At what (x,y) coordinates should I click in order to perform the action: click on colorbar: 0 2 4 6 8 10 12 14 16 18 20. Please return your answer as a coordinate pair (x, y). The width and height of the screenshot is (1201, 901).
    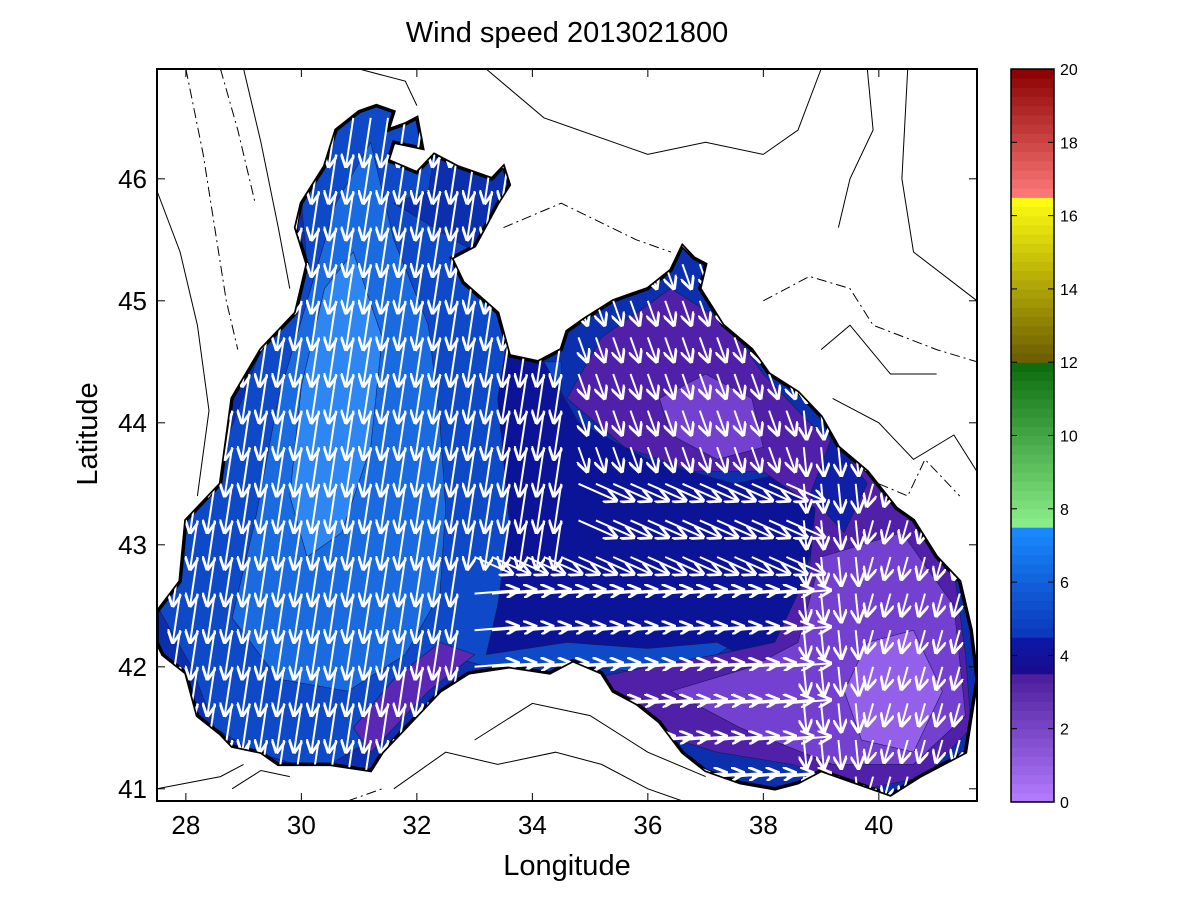
    Looking at the image, I should click on (1044, 437).